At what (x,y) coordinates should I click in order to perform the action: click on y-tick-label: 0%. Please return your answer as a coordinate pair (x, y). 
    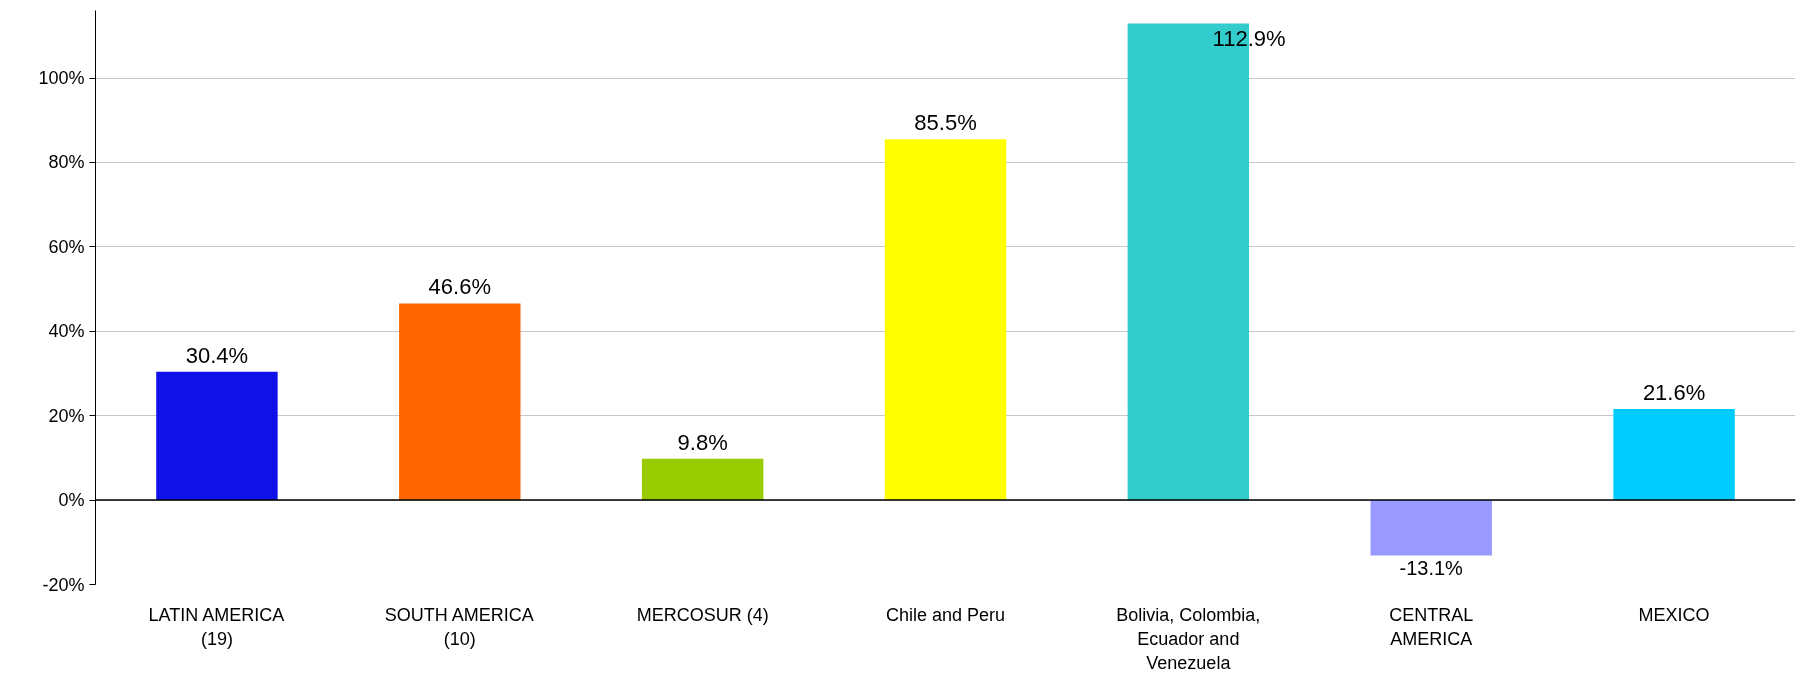
    Looking at the image, I should click on (71, 500).